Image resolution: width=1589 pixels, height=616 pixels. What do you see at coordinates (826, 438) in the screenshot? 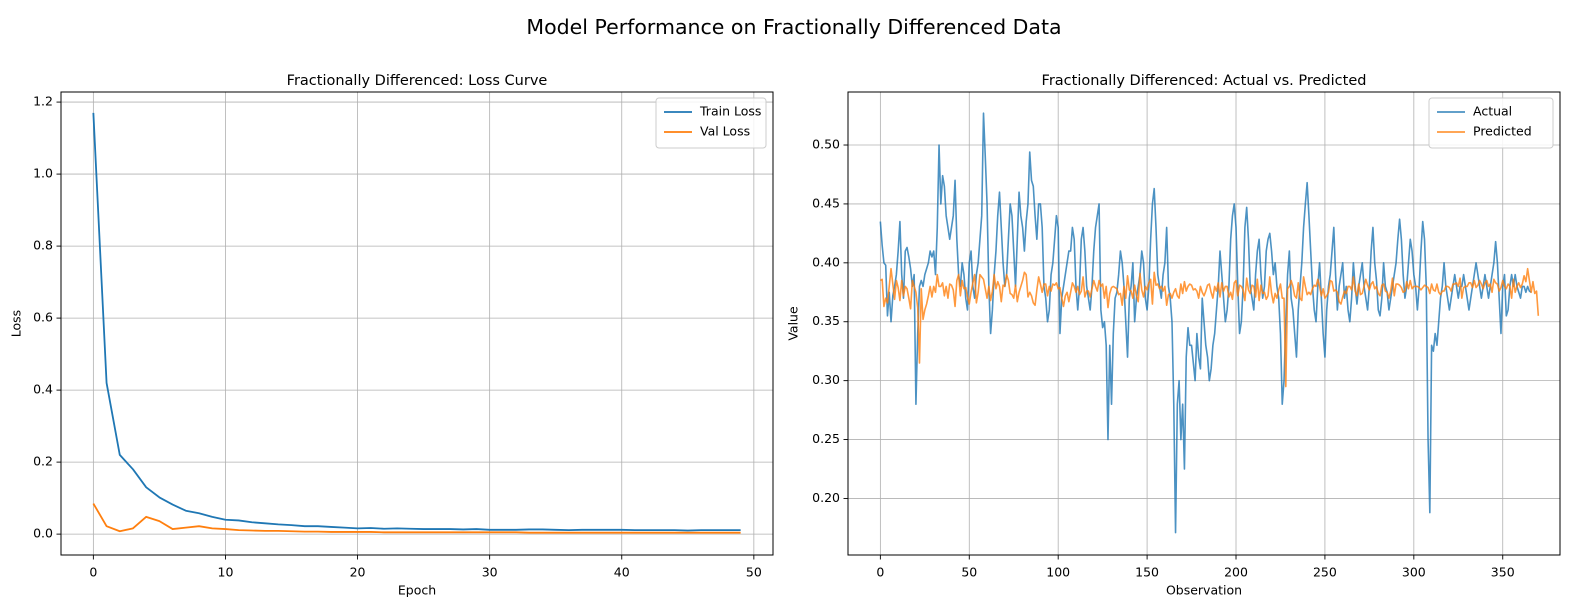
I see `y-tick-label: 0.25` at bounding box center [826, 438].